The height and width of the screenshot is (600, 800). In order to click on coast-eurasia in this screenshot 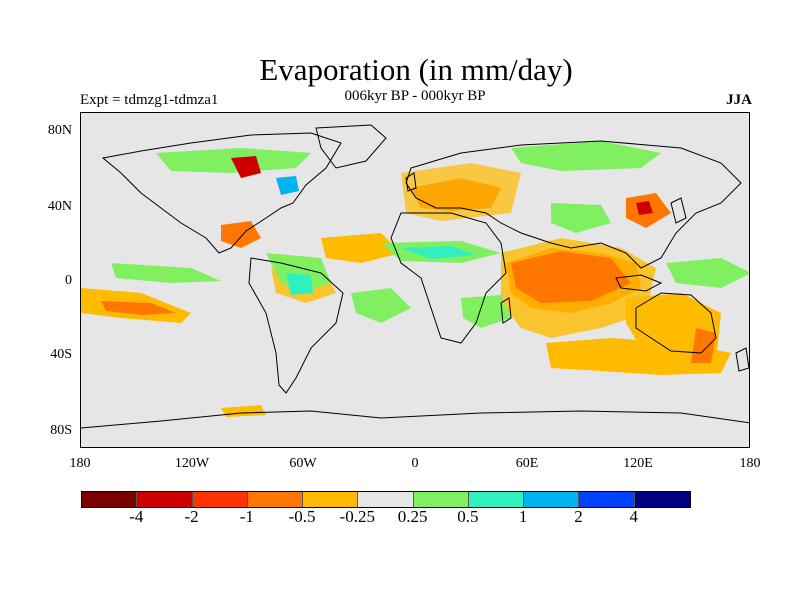, I will do `click(573, 204)`.